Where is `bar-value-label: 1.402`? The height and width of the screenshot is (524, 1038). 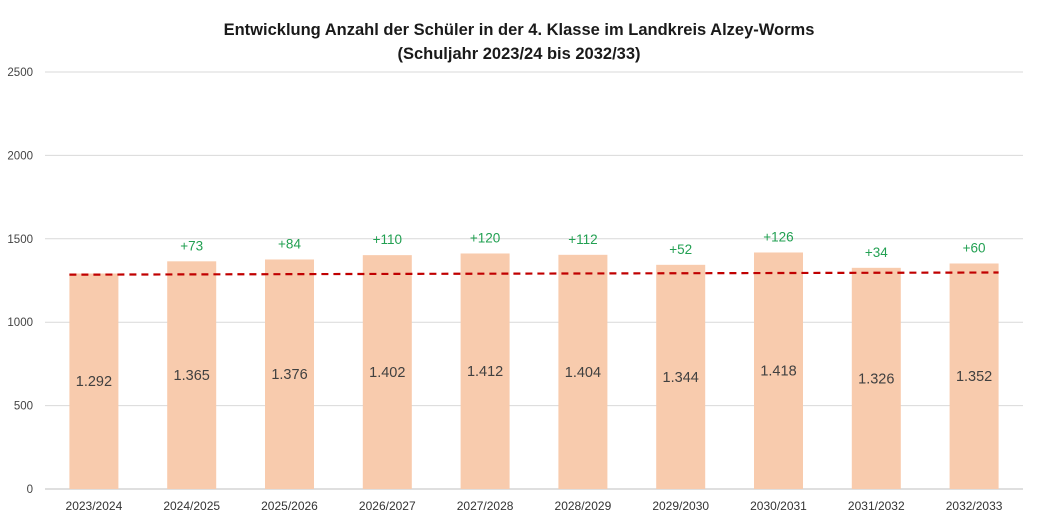
bar-value-label: 1.402 is located at coordinates (387, 373).